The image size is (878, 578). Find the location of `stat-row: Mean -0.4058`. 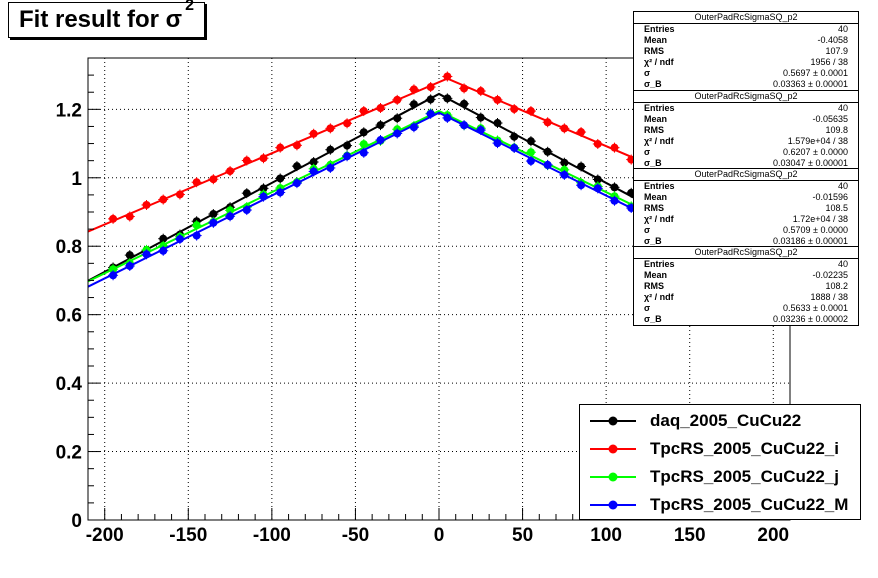

stat-row: Mean -0.4058 is located at coordinates (746, 40).